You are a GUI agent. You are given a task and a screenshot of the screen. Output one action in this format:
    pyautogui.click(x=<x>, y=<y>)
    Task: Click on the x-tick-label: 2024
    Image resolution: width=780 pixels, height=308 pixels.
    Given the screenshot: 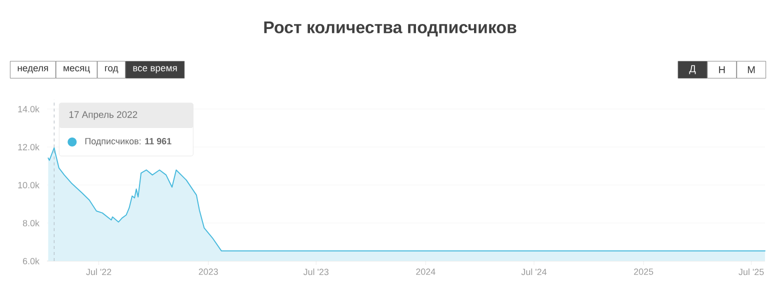 What is the action you would take?
    pyautogui.click(x=426, y=271)
    